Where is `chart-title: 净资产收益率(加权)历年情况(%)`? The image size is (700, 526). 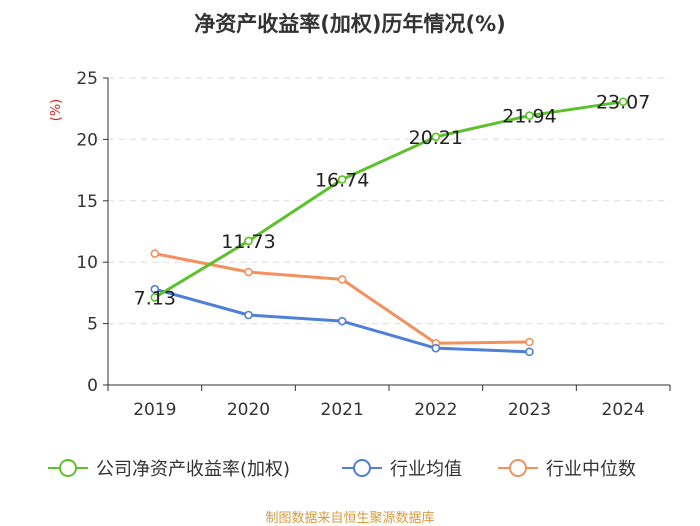
chart-title: 净资产收益率(加权)历年情况(%) is located at coordinates (350, 24).